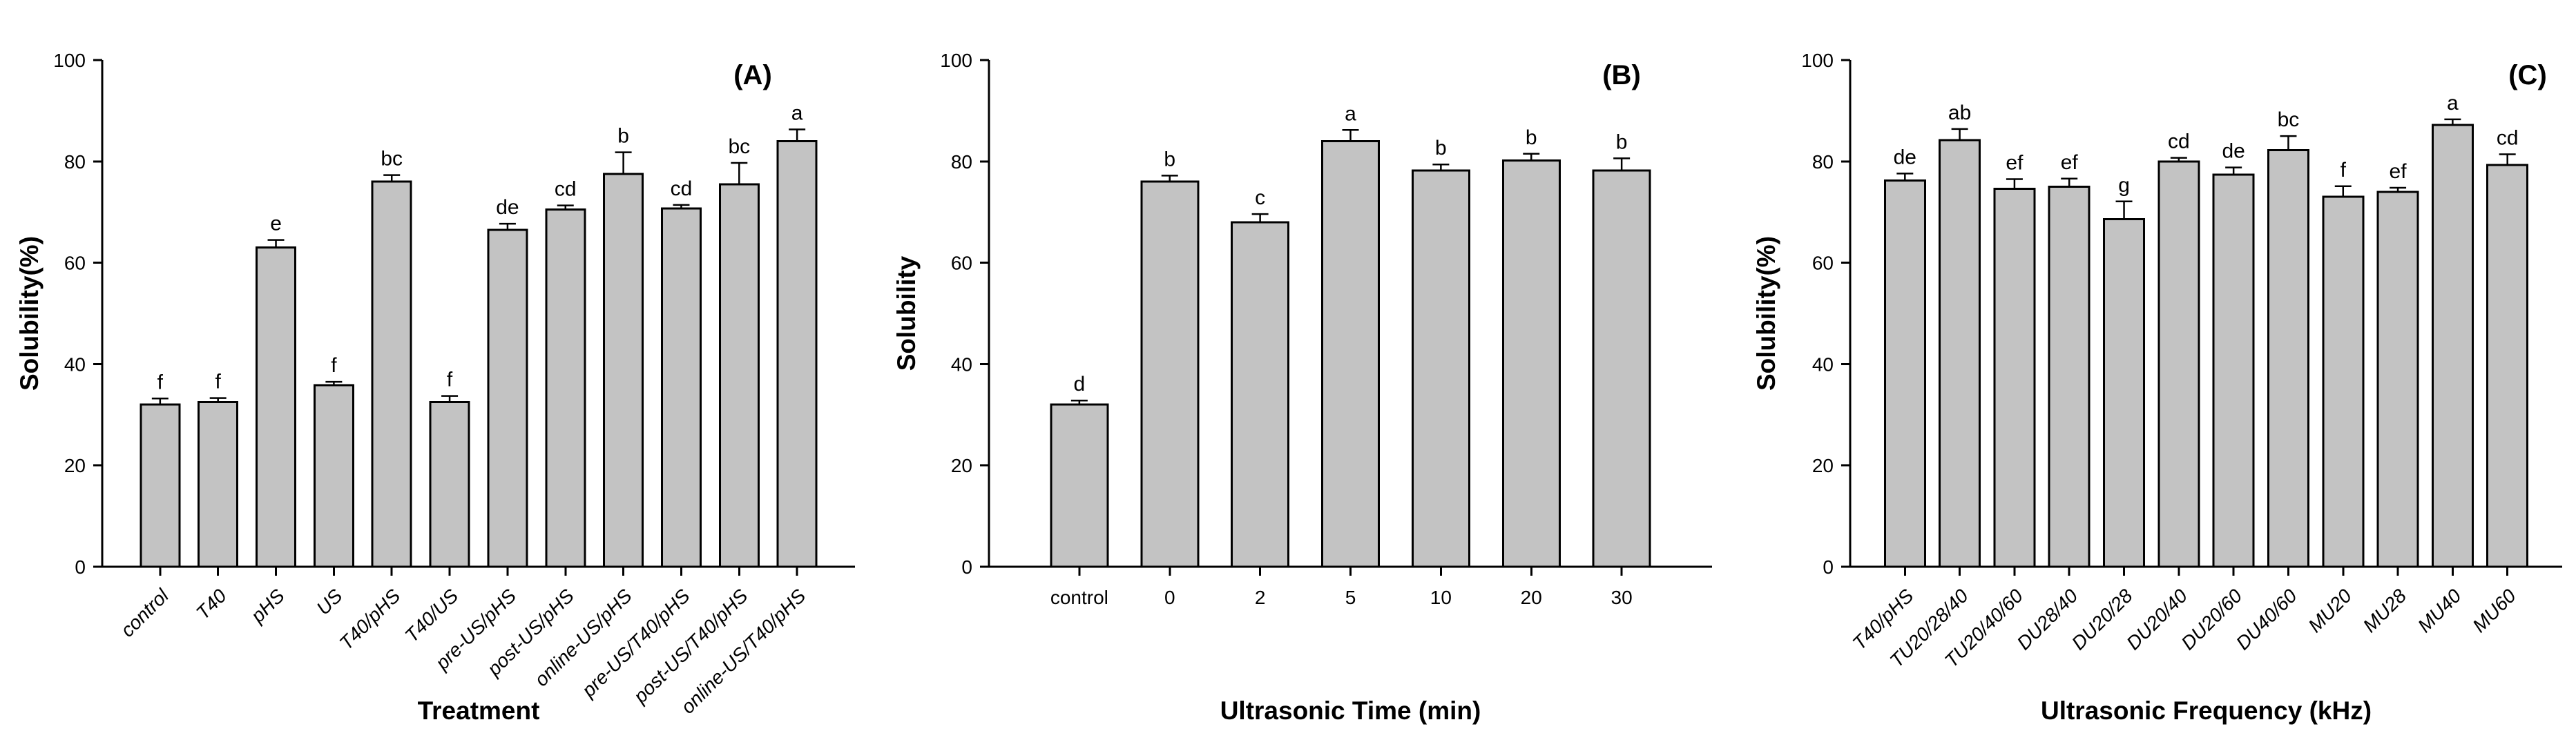  I want to click on x-tick-label: MU20, so click(2330, 611).